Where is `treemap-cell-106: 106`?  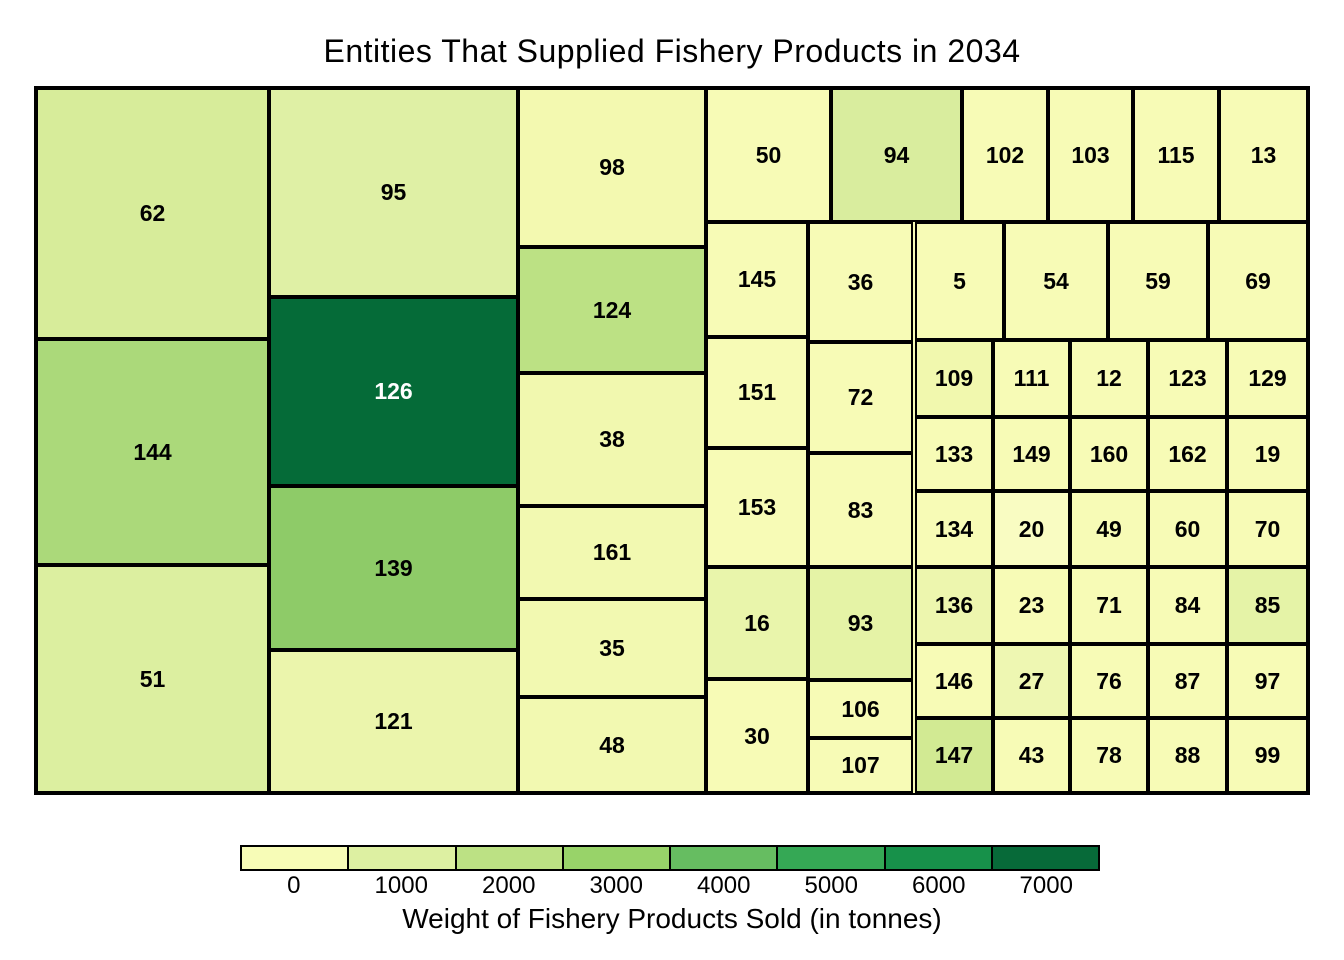
treemap-cell-106: 106 is located at coordinates (860, 709).